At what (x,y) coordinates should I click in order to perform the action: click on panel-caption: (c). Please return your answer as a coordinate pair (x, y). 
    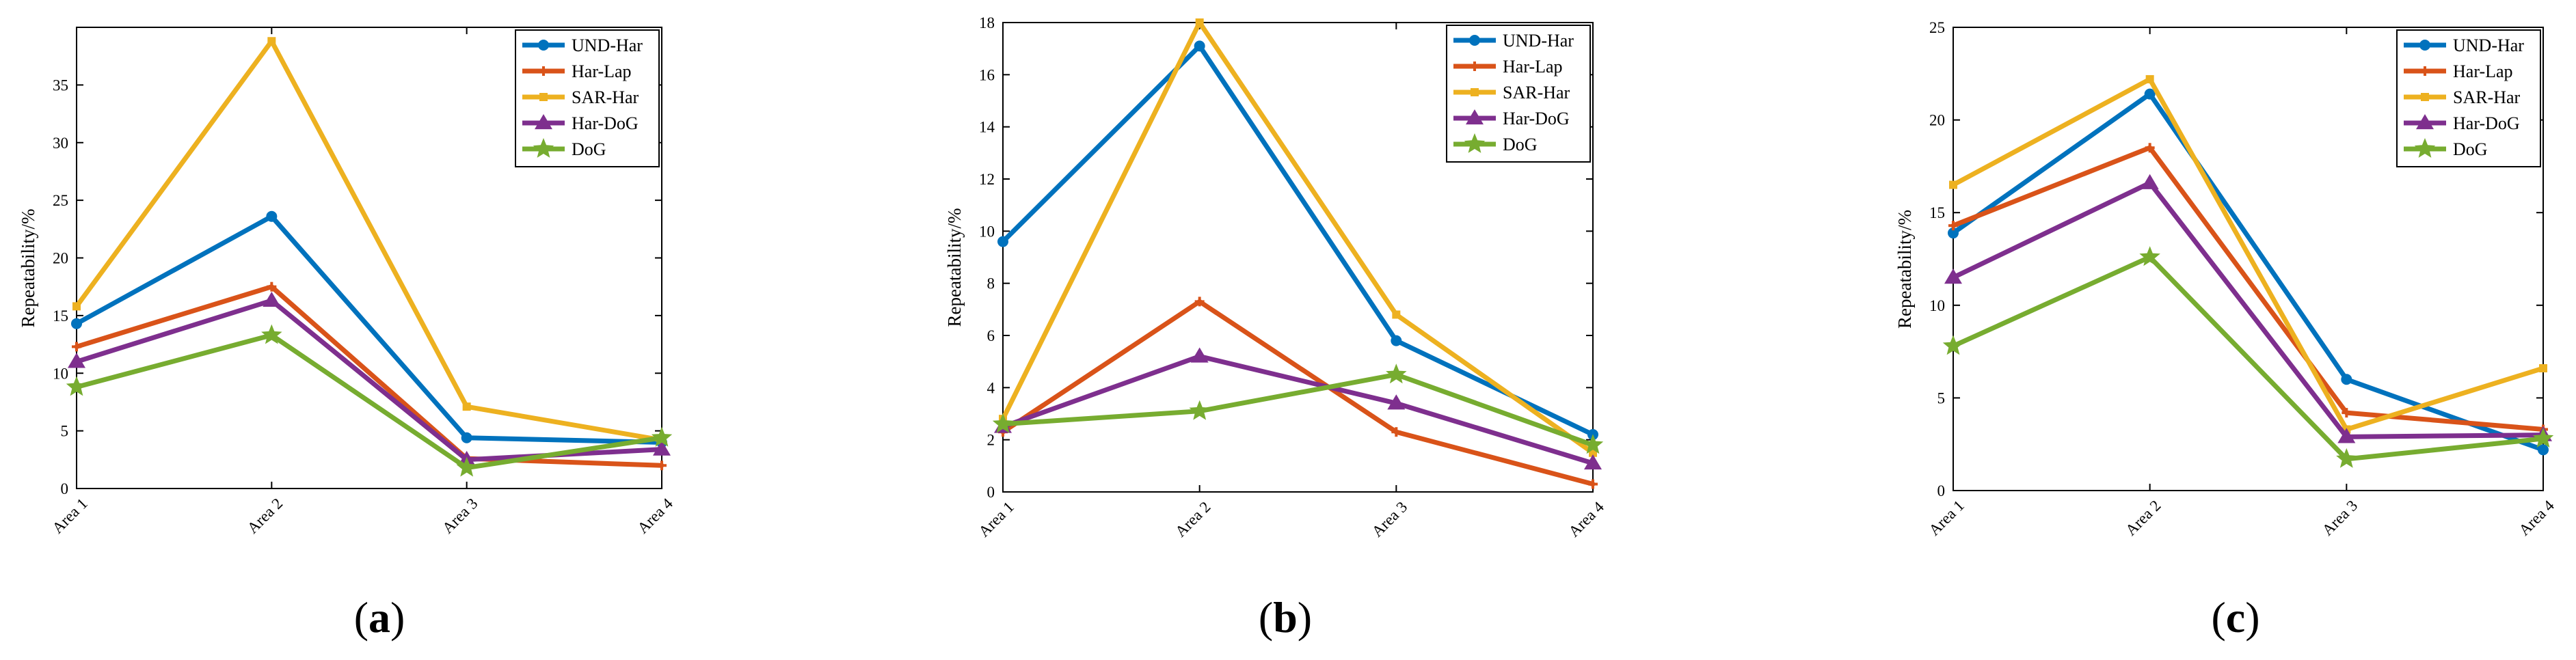
    Looking at the image, I should click on (2235, 617).